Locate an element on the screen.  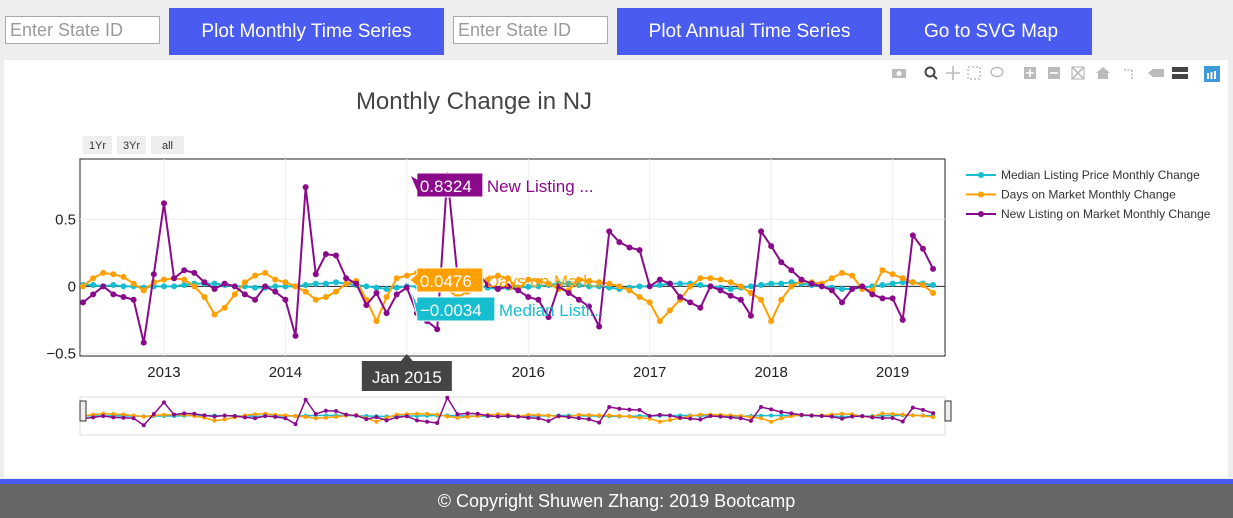
zoom-out-icon is located at coordinates (1054, 73).